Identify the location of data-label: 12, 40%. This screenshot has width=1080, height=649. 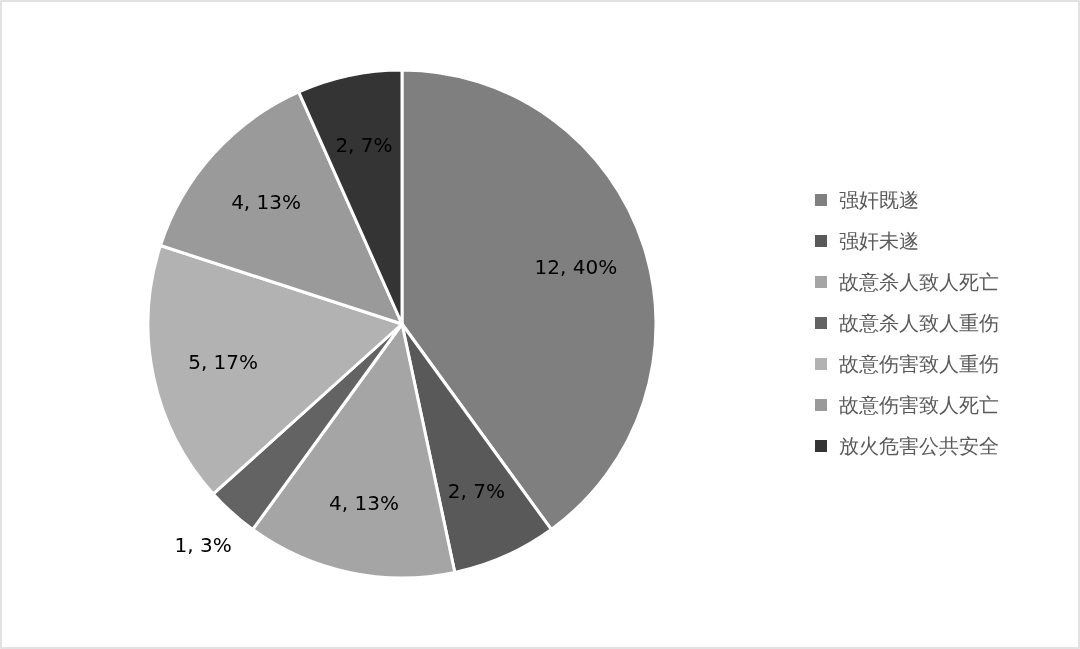
(576, 267).